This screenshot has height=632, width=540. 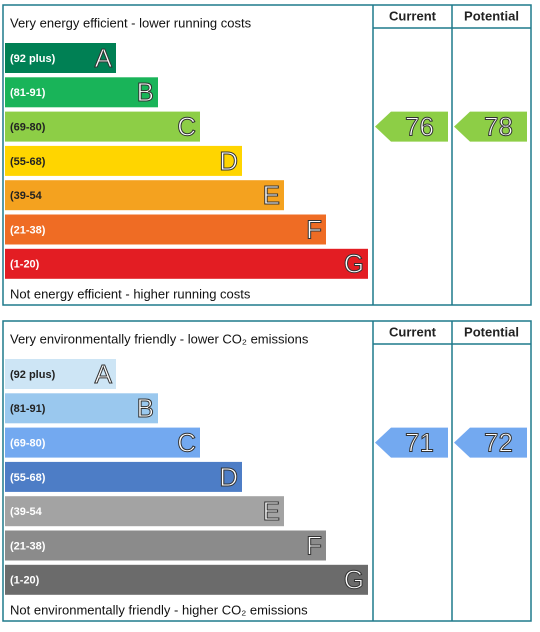 I want to click on rating-value: 76, so click(x=419, y=126).